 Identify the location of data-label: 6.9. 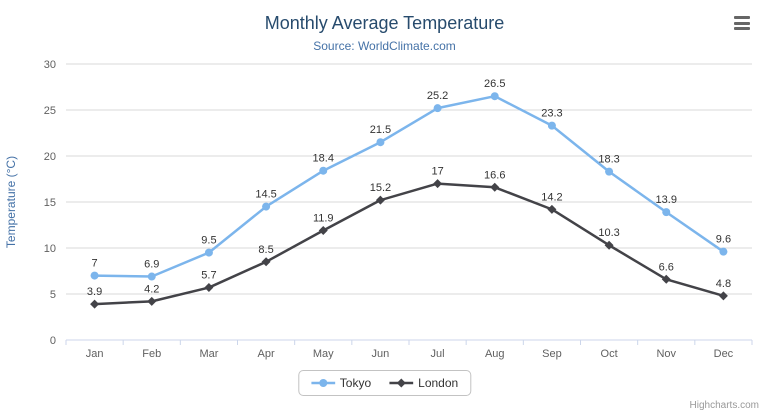
(151, 265).